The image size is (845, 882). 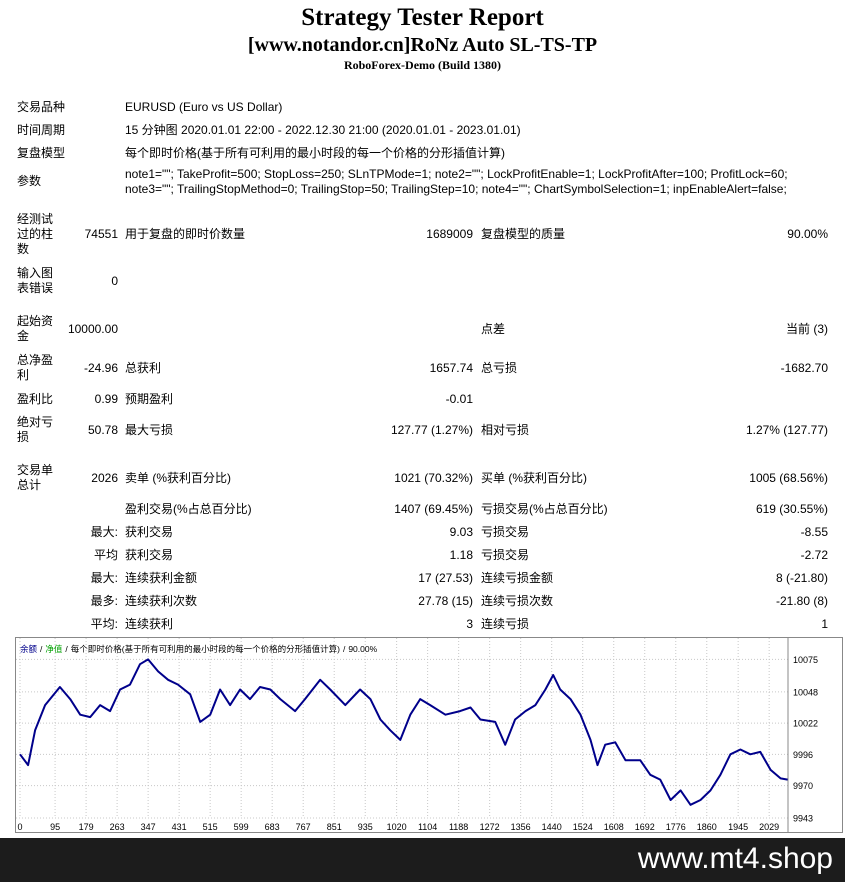 What do you see at coordinates (769, 827) in the screenshot?
I see `x-tick-label: 2029` at bounding box center [769, 827].